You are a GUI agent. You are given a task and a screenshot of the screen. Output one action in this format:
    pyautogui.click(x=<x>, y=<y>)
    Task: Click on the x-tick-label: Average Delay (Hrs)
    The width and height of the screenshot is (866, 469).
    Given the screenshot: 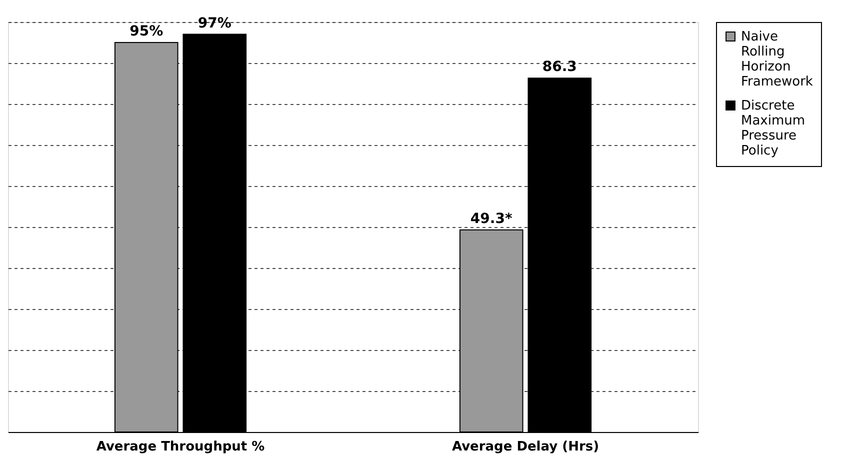 What is the action you would take?
    pyautogui.click(x=526, y=447)
    